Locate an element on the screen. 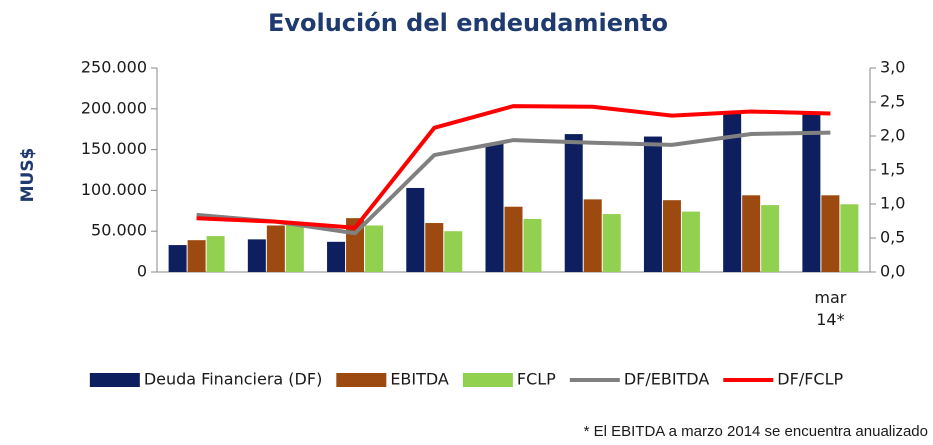  y2-tick-label: 0,5 is located at coordinates (892, 237).